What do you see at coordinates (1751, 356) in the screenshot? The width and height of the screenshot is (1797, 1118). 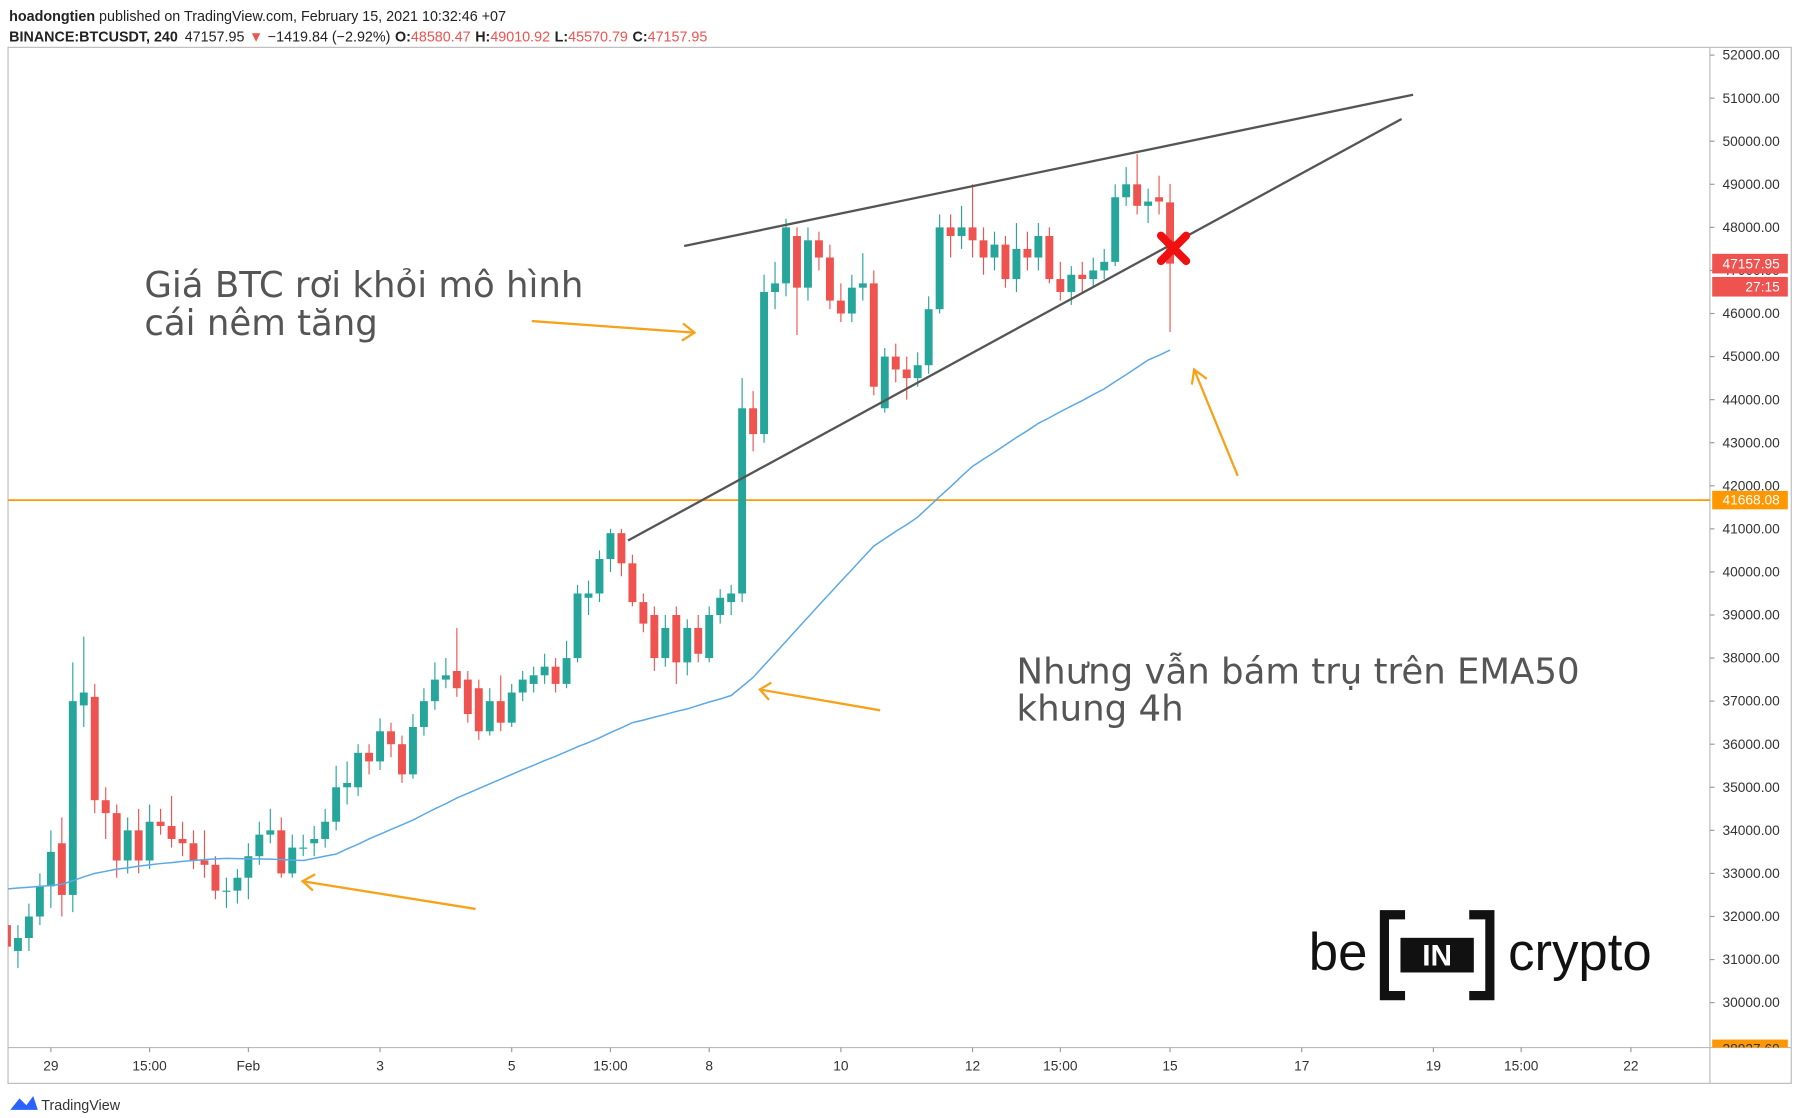 I see `y-tick-label: 45000.00` at bounding box center [1751, 356].